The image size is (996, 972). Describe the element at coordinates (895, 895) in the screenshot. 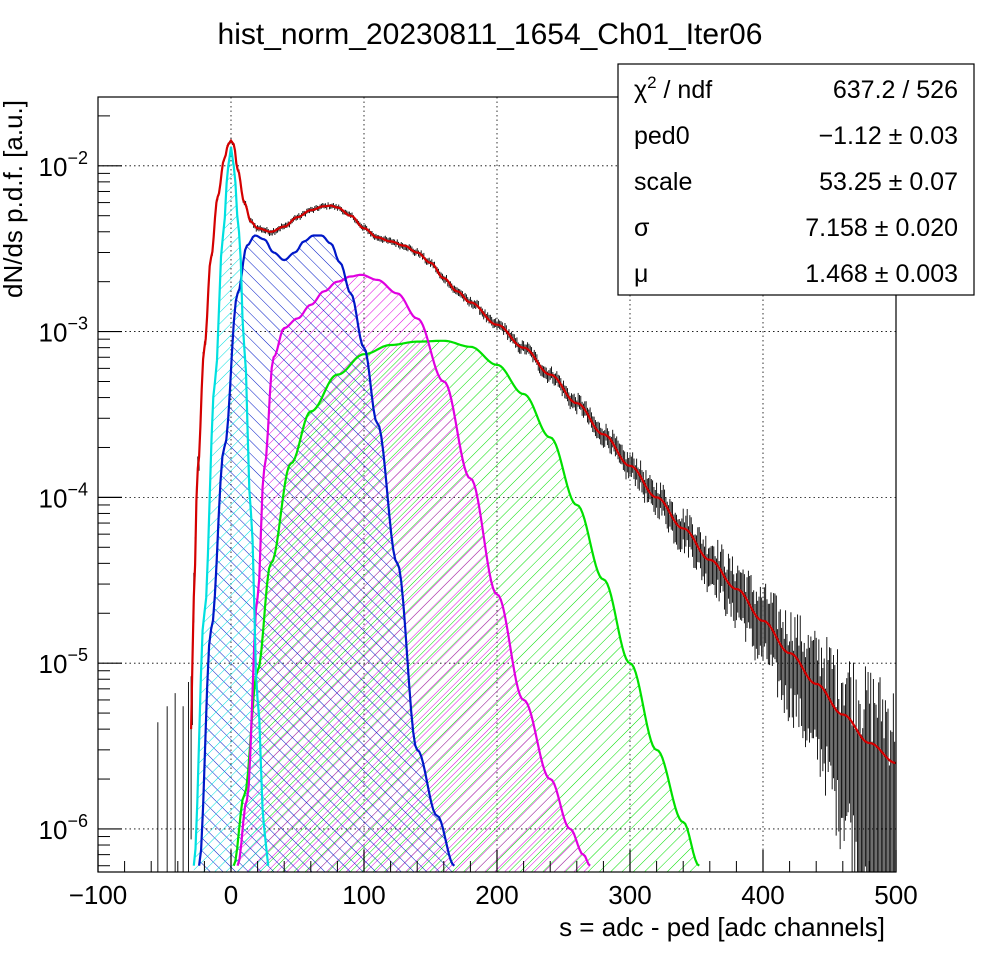

I see `x-tick-label: 500` at that location.